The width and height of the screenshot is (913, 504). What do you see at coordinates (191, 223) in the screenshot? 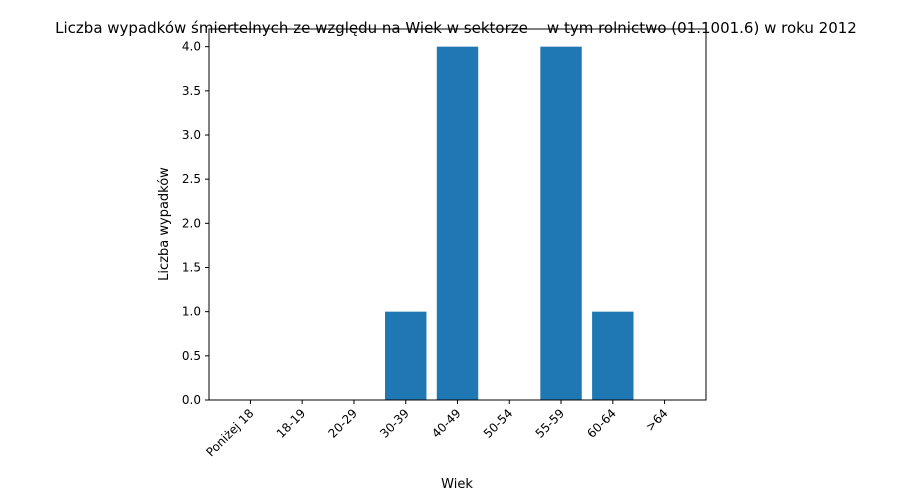
I see `y-tick-label: 2.0` at bounding box center [191, 223].